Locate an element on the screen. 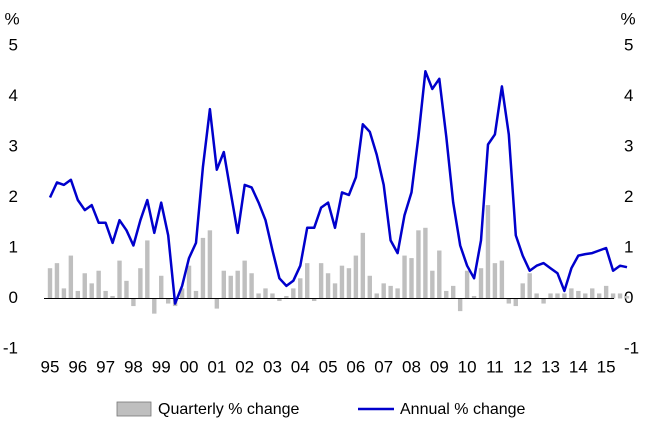 The width and height of the screenshot is (659, 424). legend-label: Annual % change is located at coordinates (463, 409).